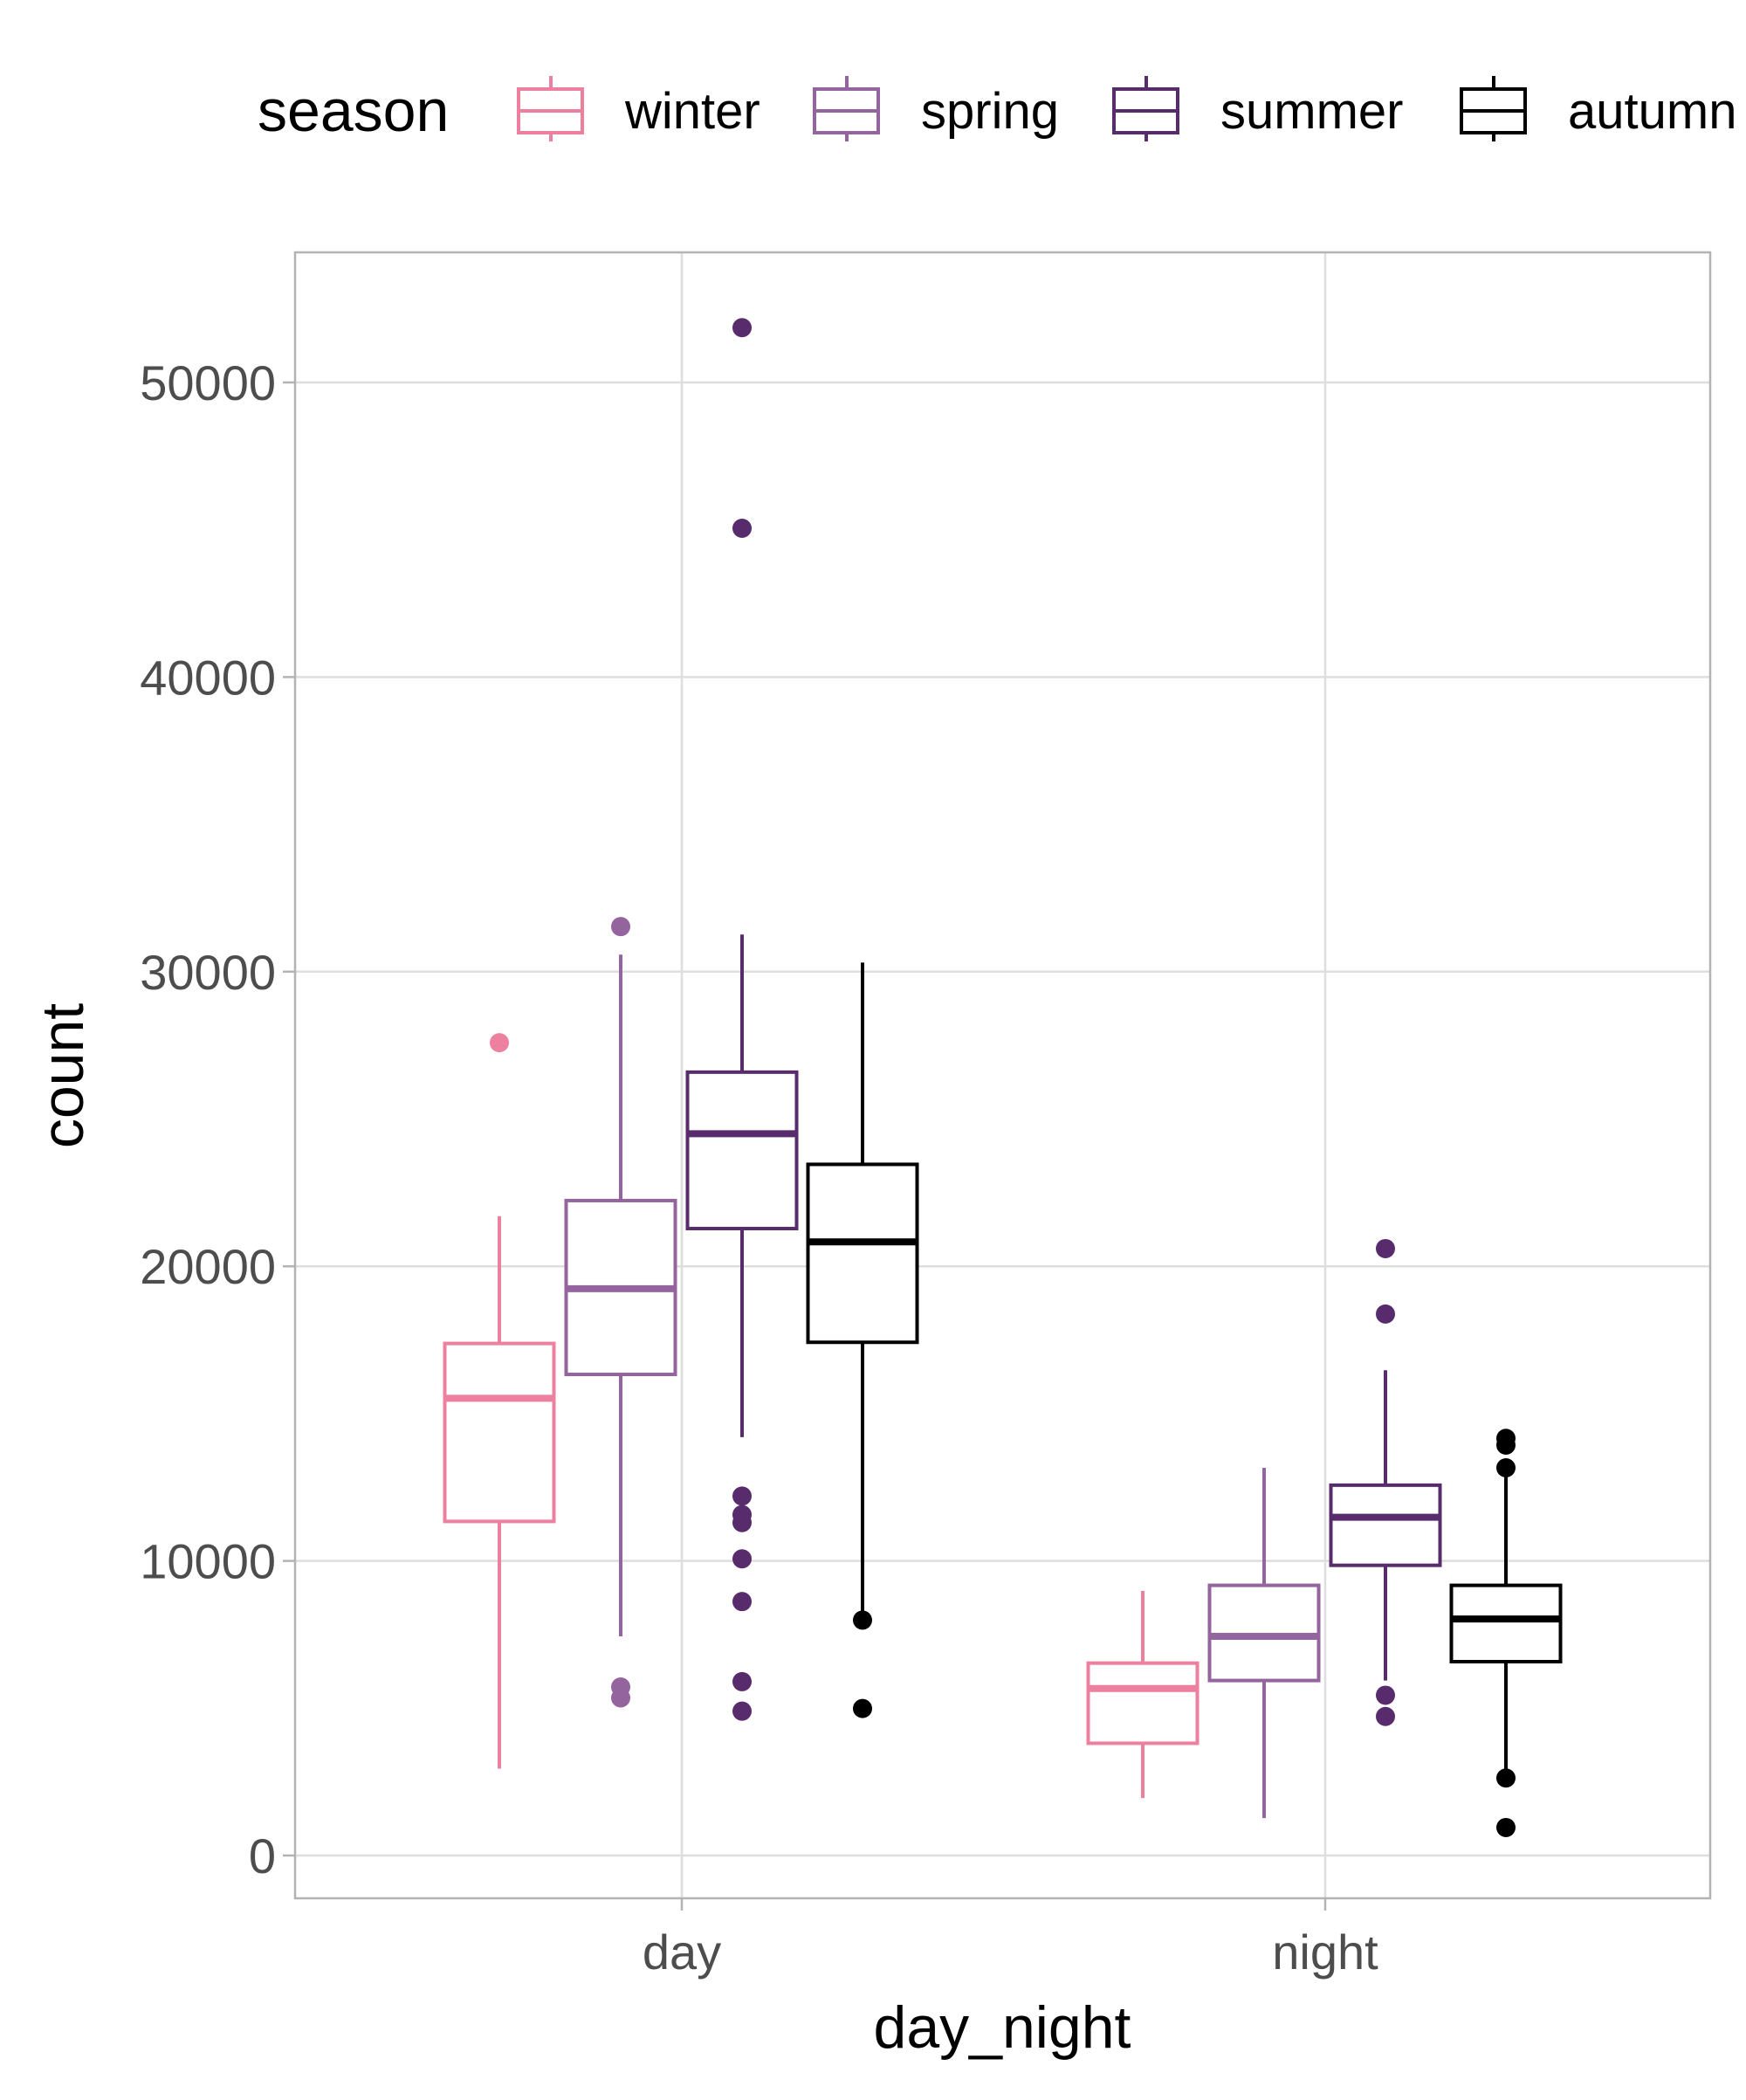 The width and height of the screenshot is (1746, 2100). What do you see at coordinates (1325, 1952) in the screenshot?
I see `x-tick-label: night` at bounding box center [1325, 1952].